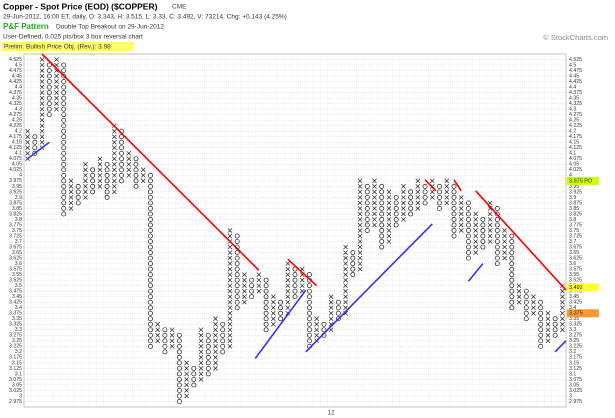  I want to click on y-tick-label-right: 3.35, so click(574, 319).